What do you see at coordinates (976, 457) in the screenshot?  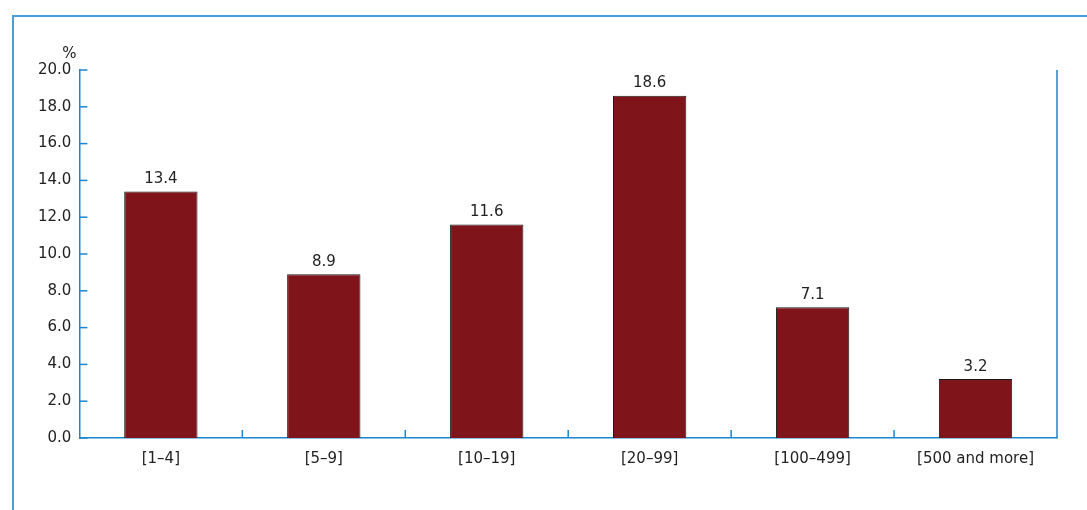 I see `x-tick-label: [500 and more]` at bounding box center [976, 457].